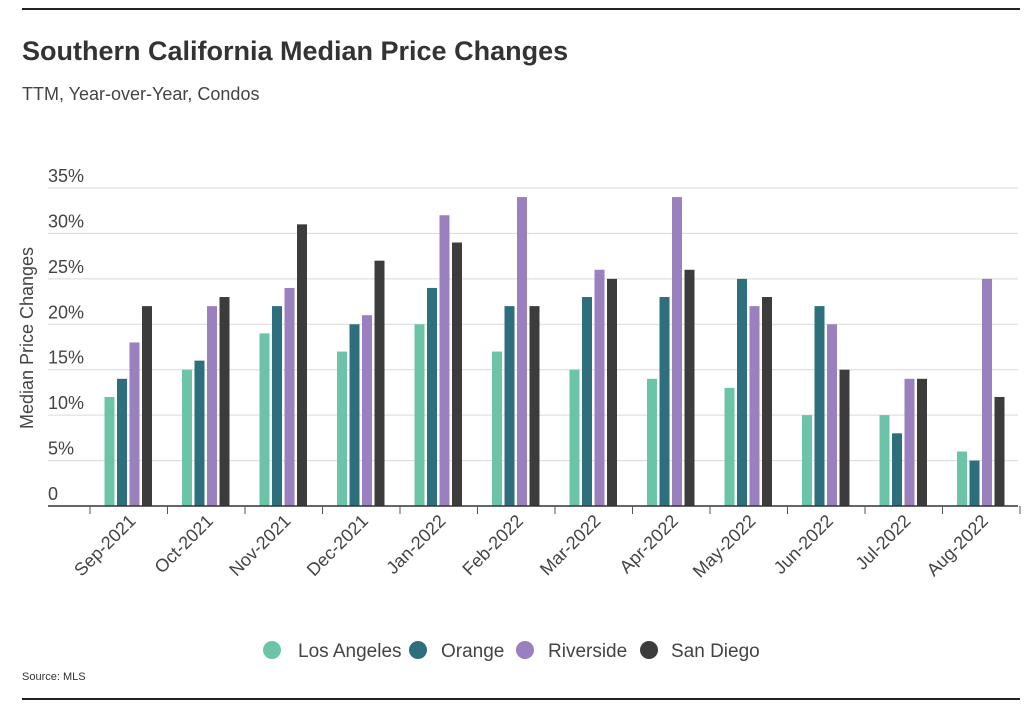  Describe the element at coordinates (819, 406) in the screenshot. I see `bar-orange-jun-2022` at that location.